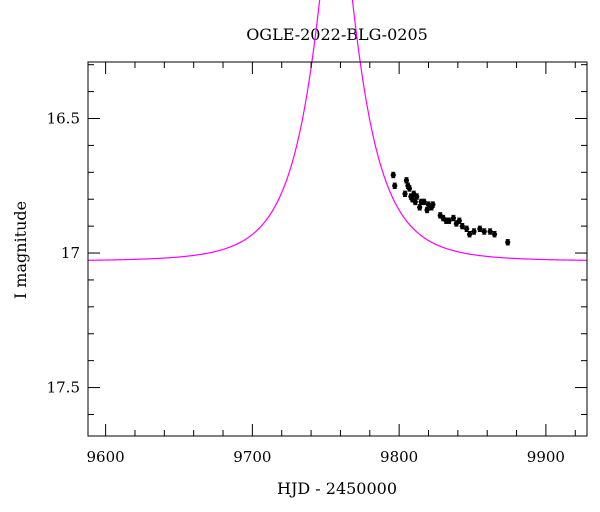  Describe the element at coordinates (337, 488) in the screenshot. I see `x-axis-title: HJD - 2450000` at that location.